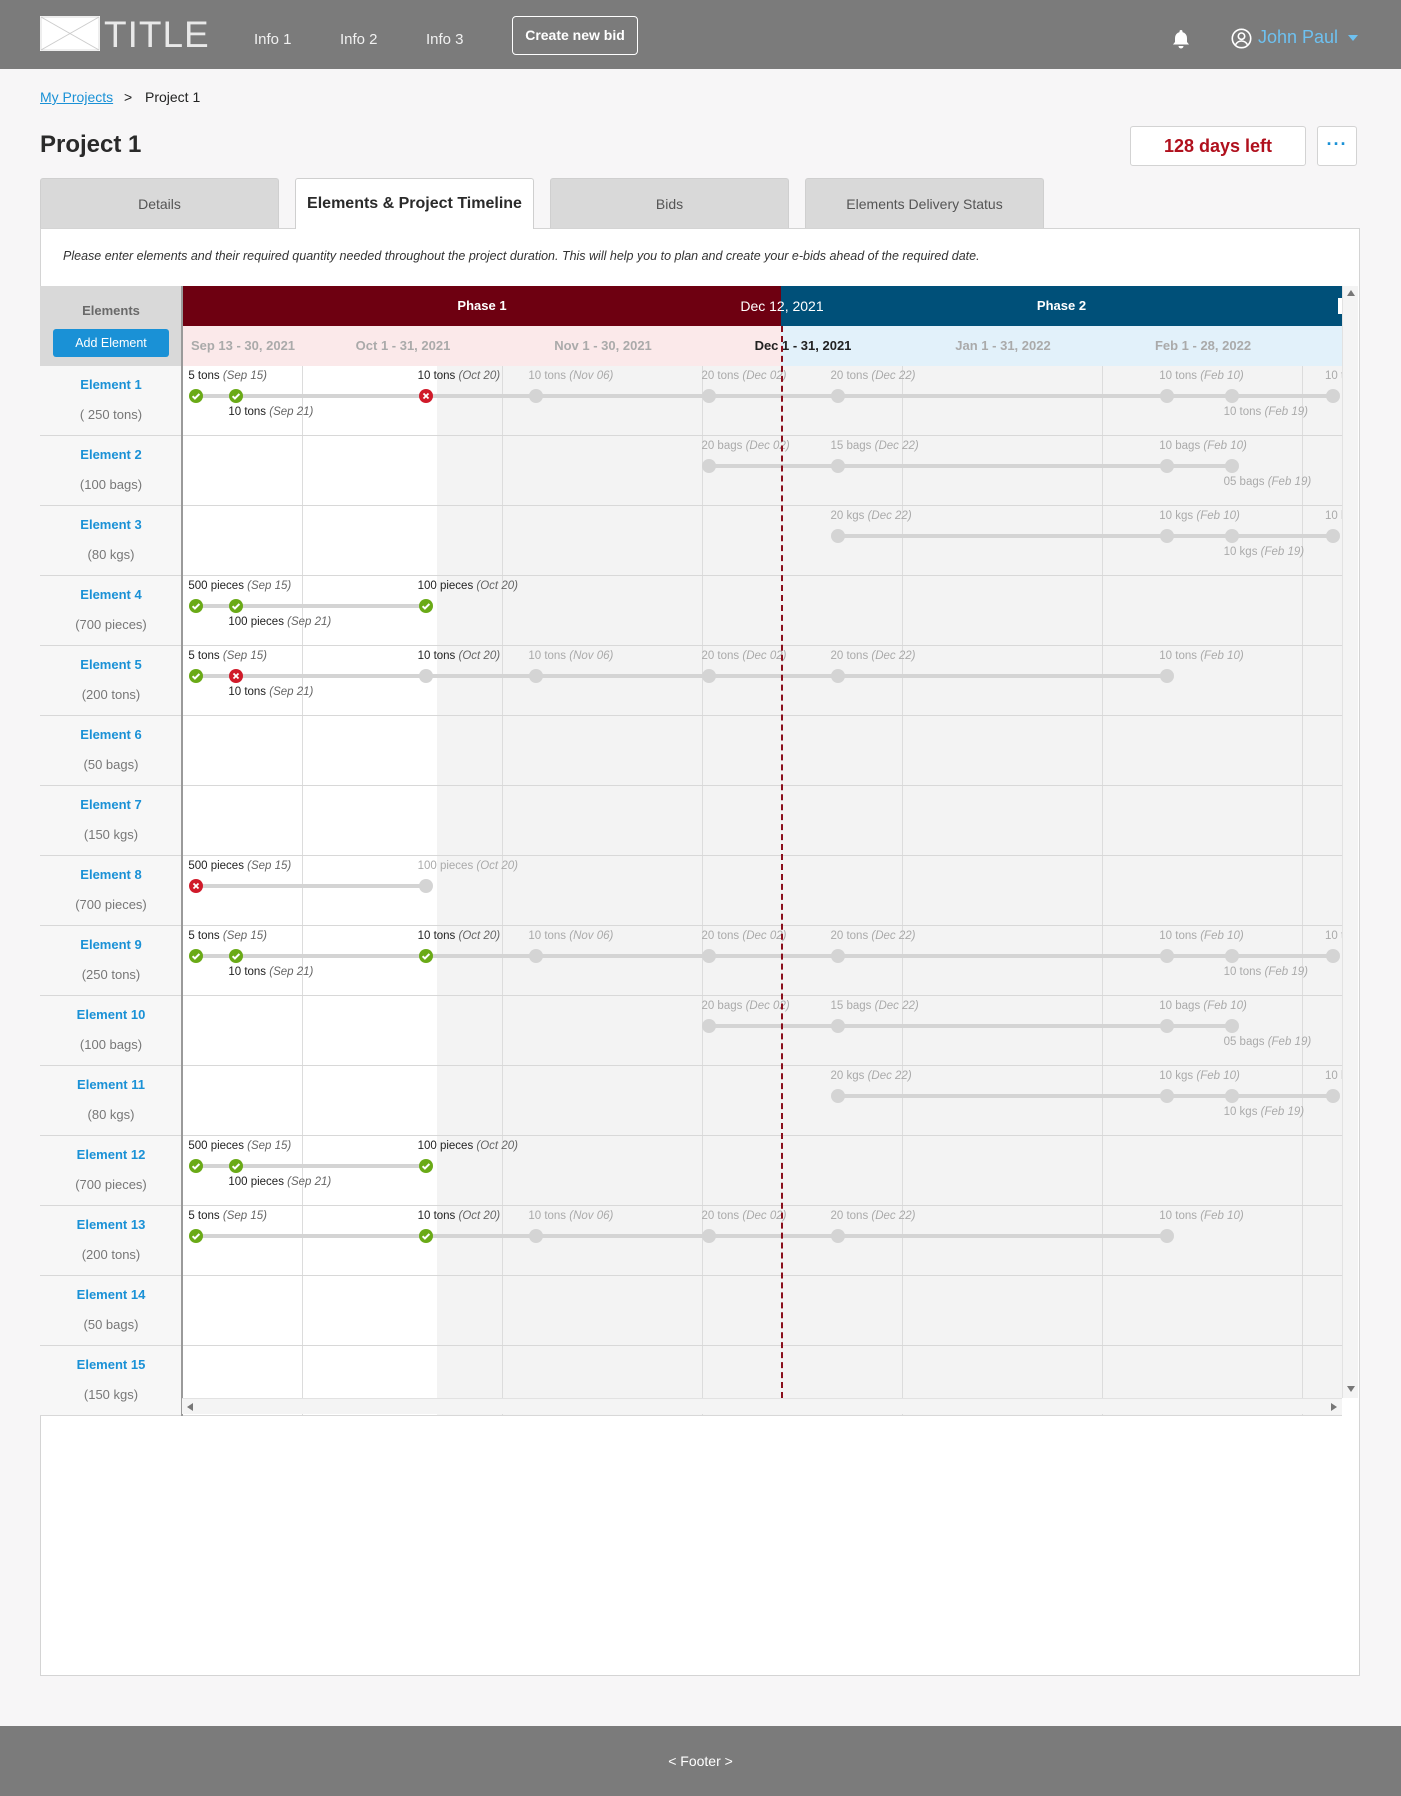 The width and height of the screenshot is (1401, 1796). Describe the element at coordinates (1350, 842) in the screenshot. I see `vertical-scrollbar` at that location.